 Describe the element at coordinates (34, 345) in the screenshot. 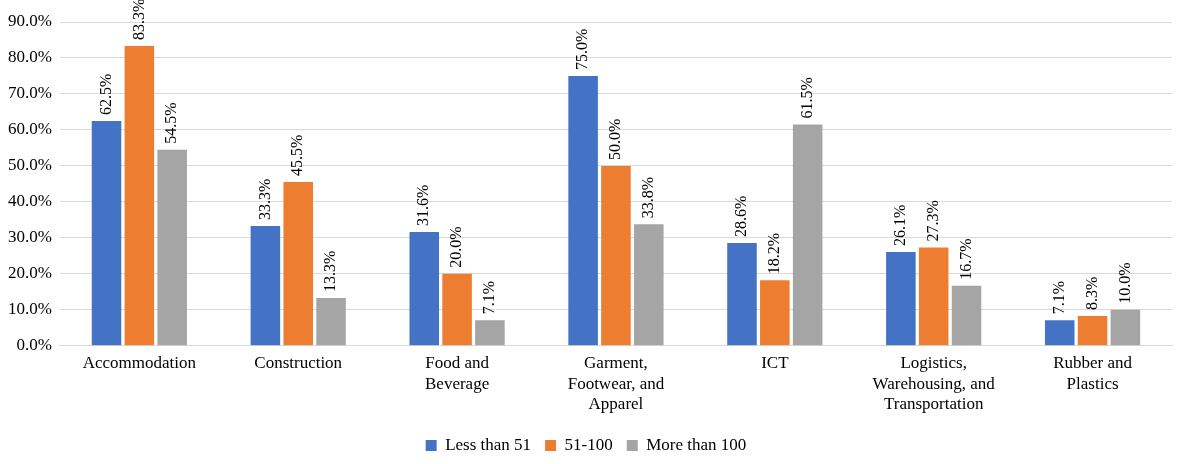

I see `y-tick-label: 0.0%` at that location.